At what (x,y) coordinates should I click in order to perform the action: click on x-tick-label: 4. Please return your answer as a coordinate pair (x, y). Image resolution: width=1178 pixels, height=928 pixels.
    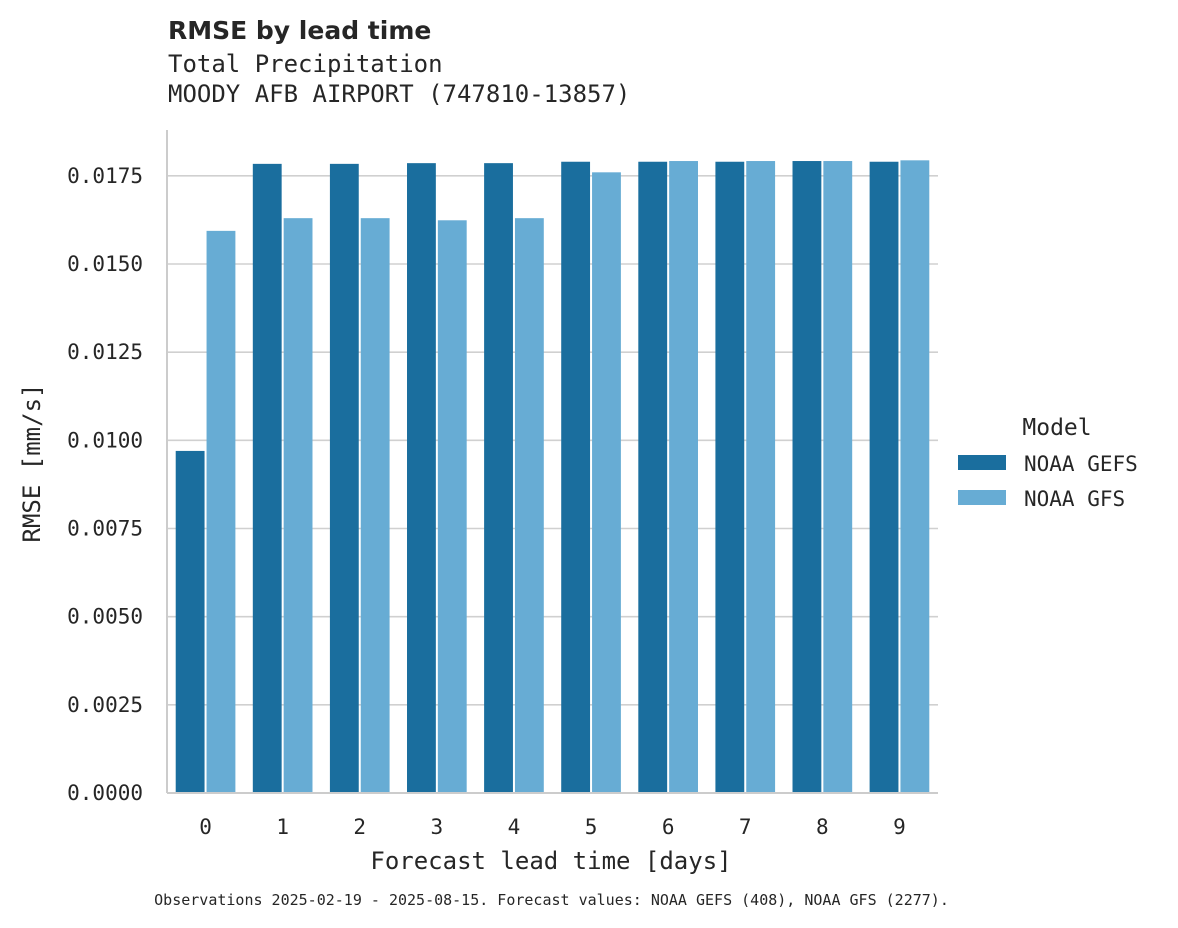
    Looking at the image, I should click on (514, 827).